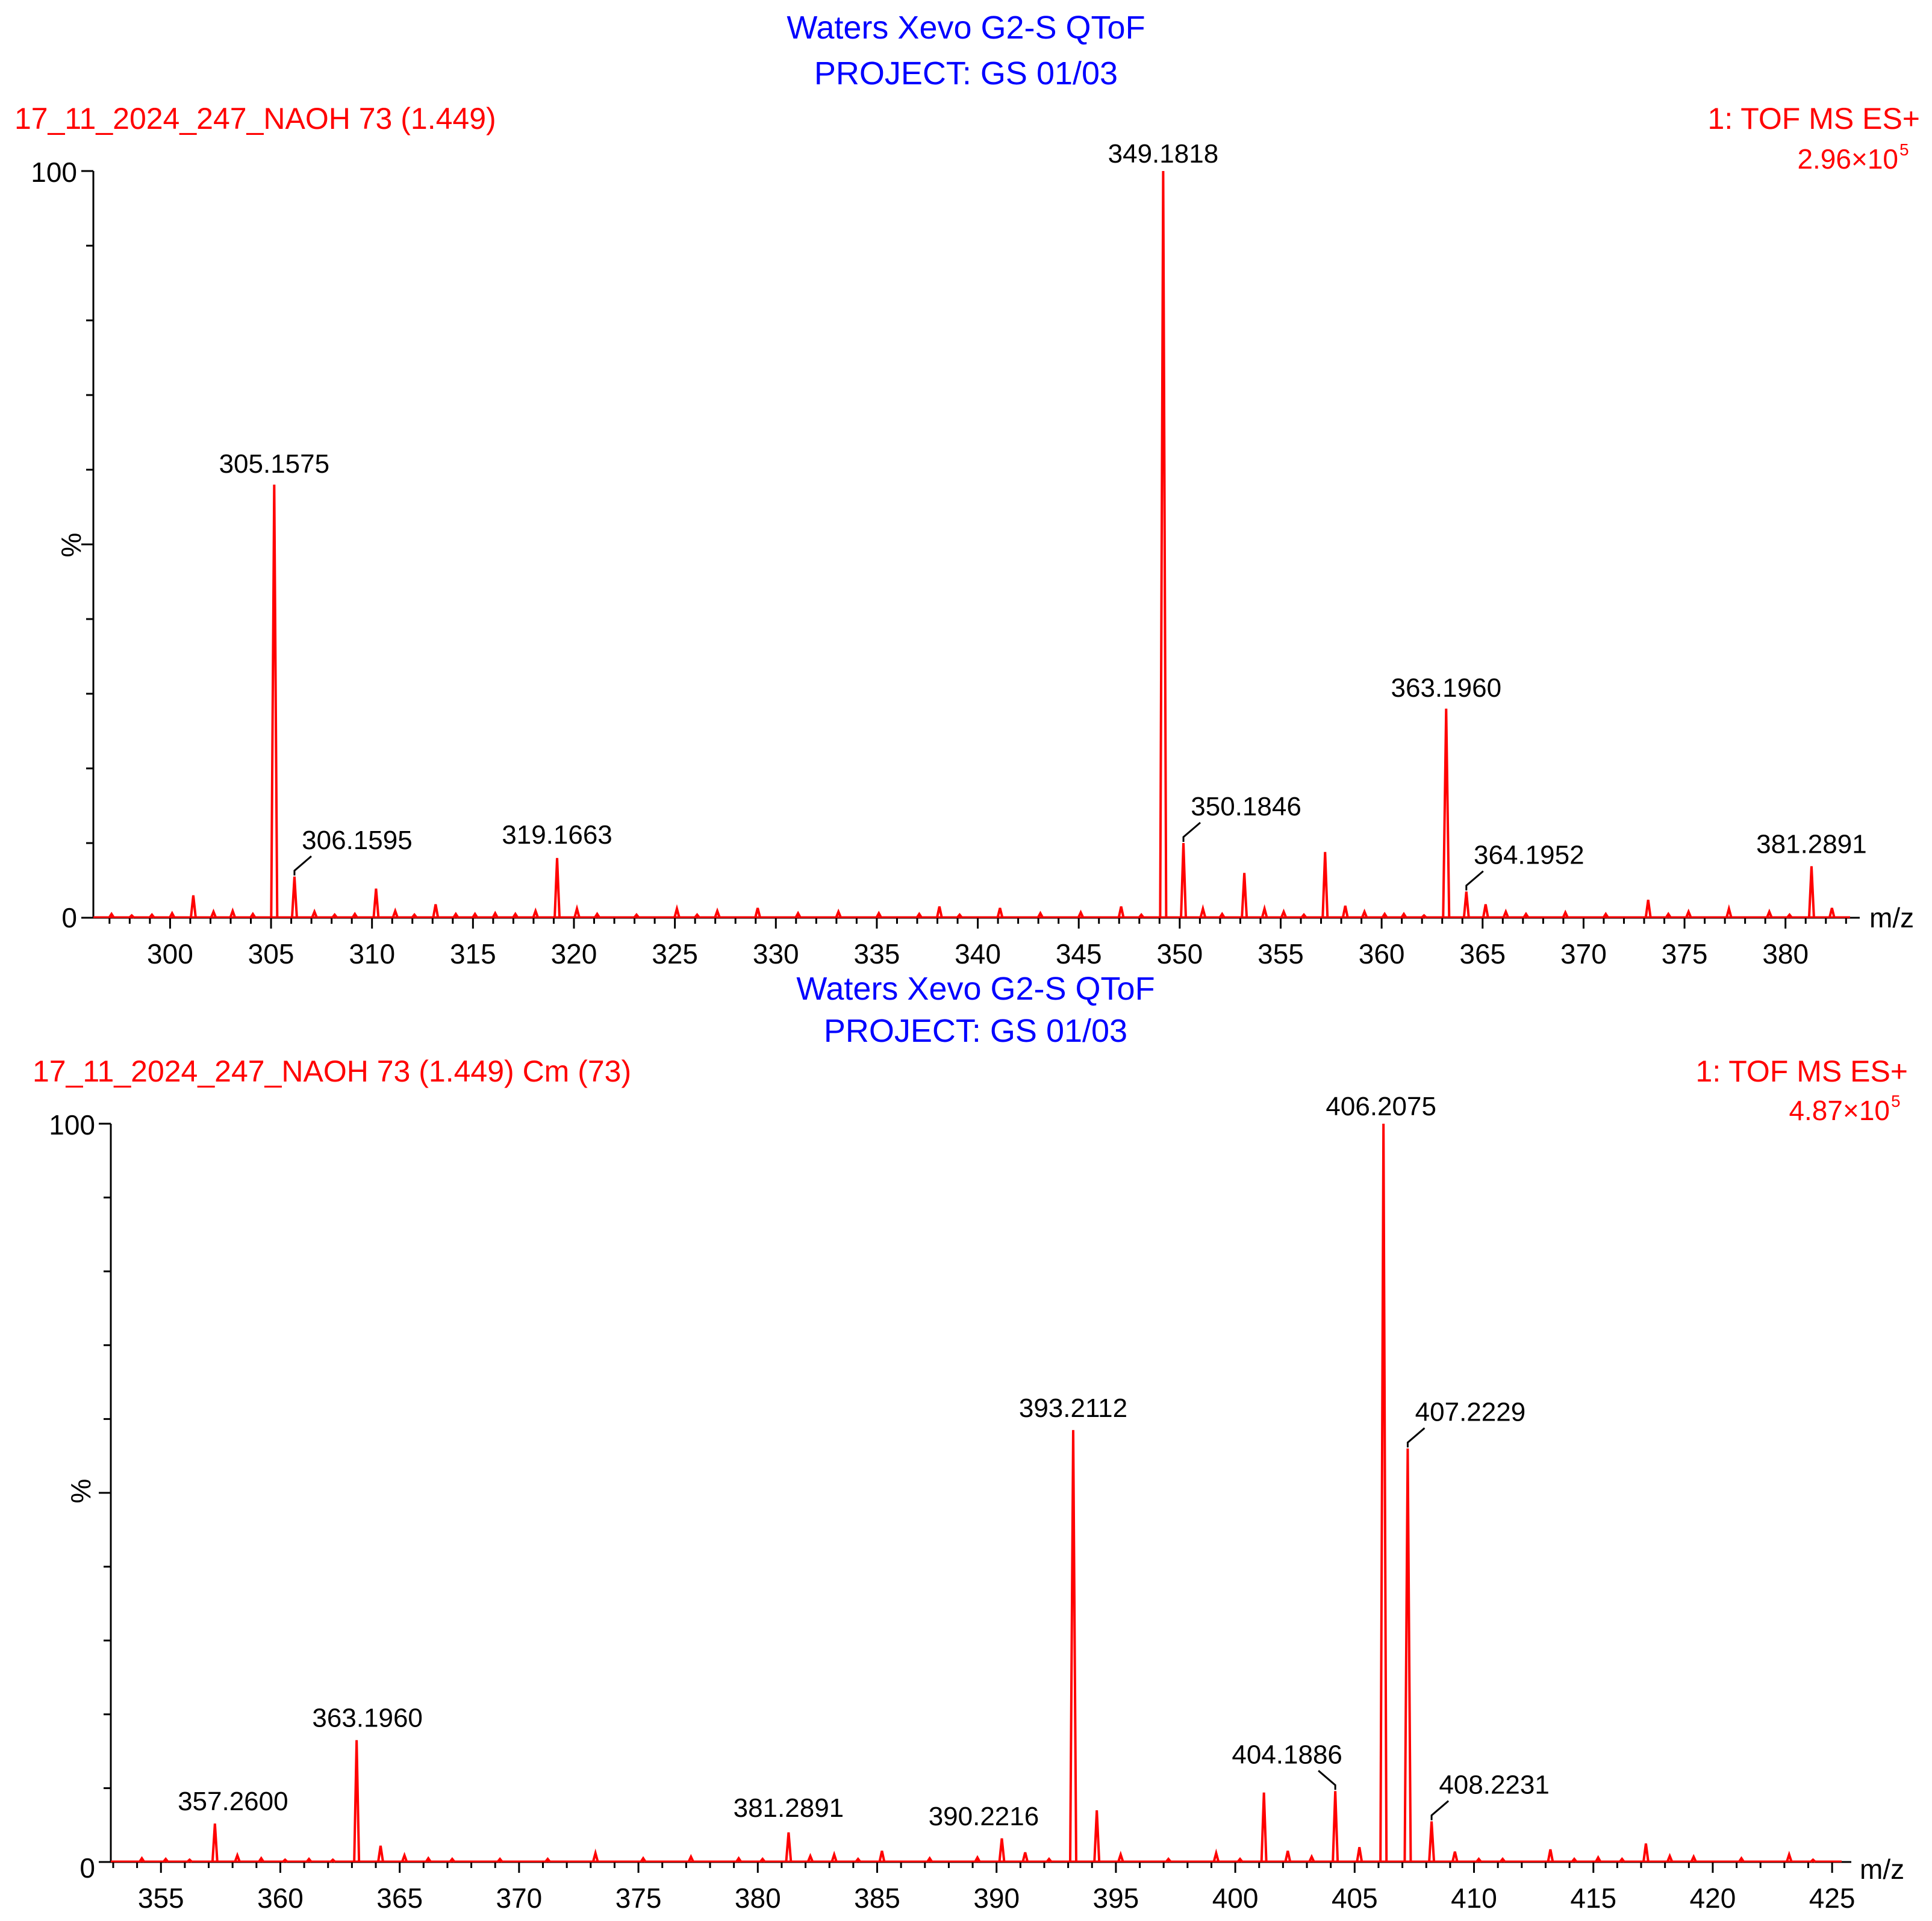 The width and height of the screenshot is (1932, 1921). I want to click on x-tick-label: 405, so click(1355, 1898).